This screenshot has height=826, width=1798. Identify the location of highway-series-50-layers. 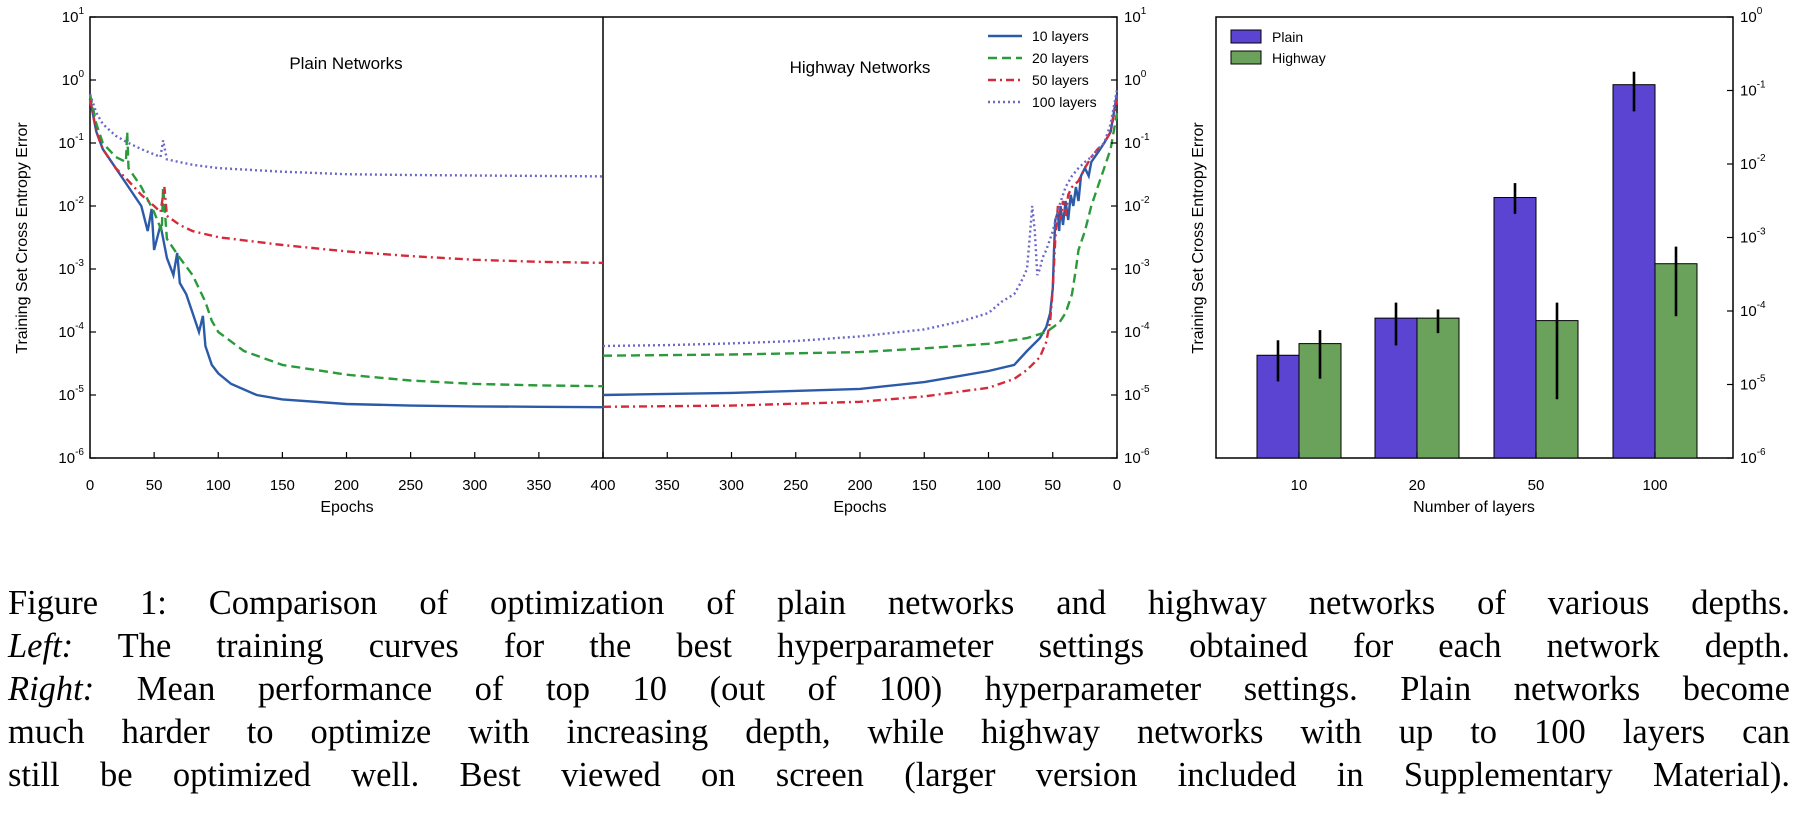
(860, 253).